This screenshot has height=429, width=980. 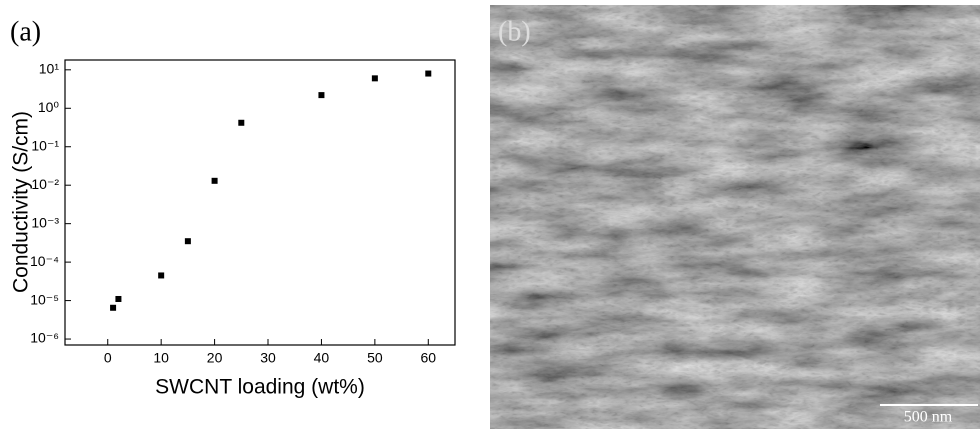 What do you see at coordinates (49, 107) in the screenshot?
I see `y-tick-label: 10⁰` at bounding box center [49, 107].